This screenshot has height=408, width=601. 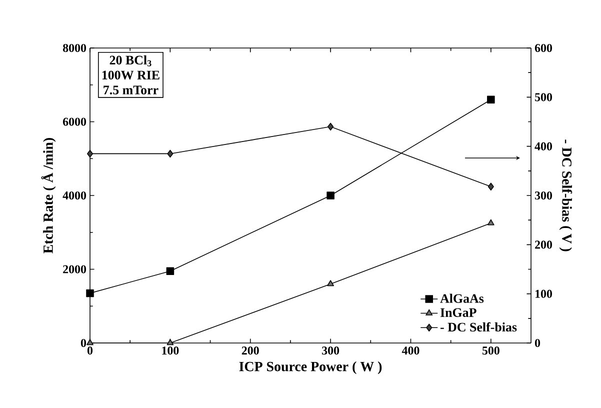 What do you see at coordinates (250, 350) in the screenshot?
I see `x-tick-label: 200` at bounding box center [250, 350].